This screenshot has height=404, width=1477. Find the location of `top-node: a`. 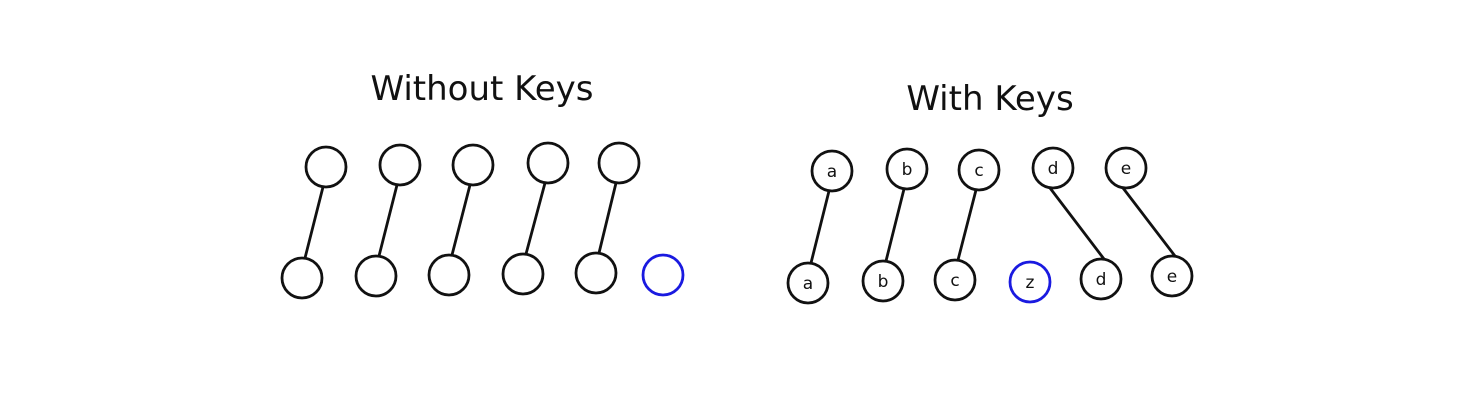

top-node: a is located at coordinates (832, 171).